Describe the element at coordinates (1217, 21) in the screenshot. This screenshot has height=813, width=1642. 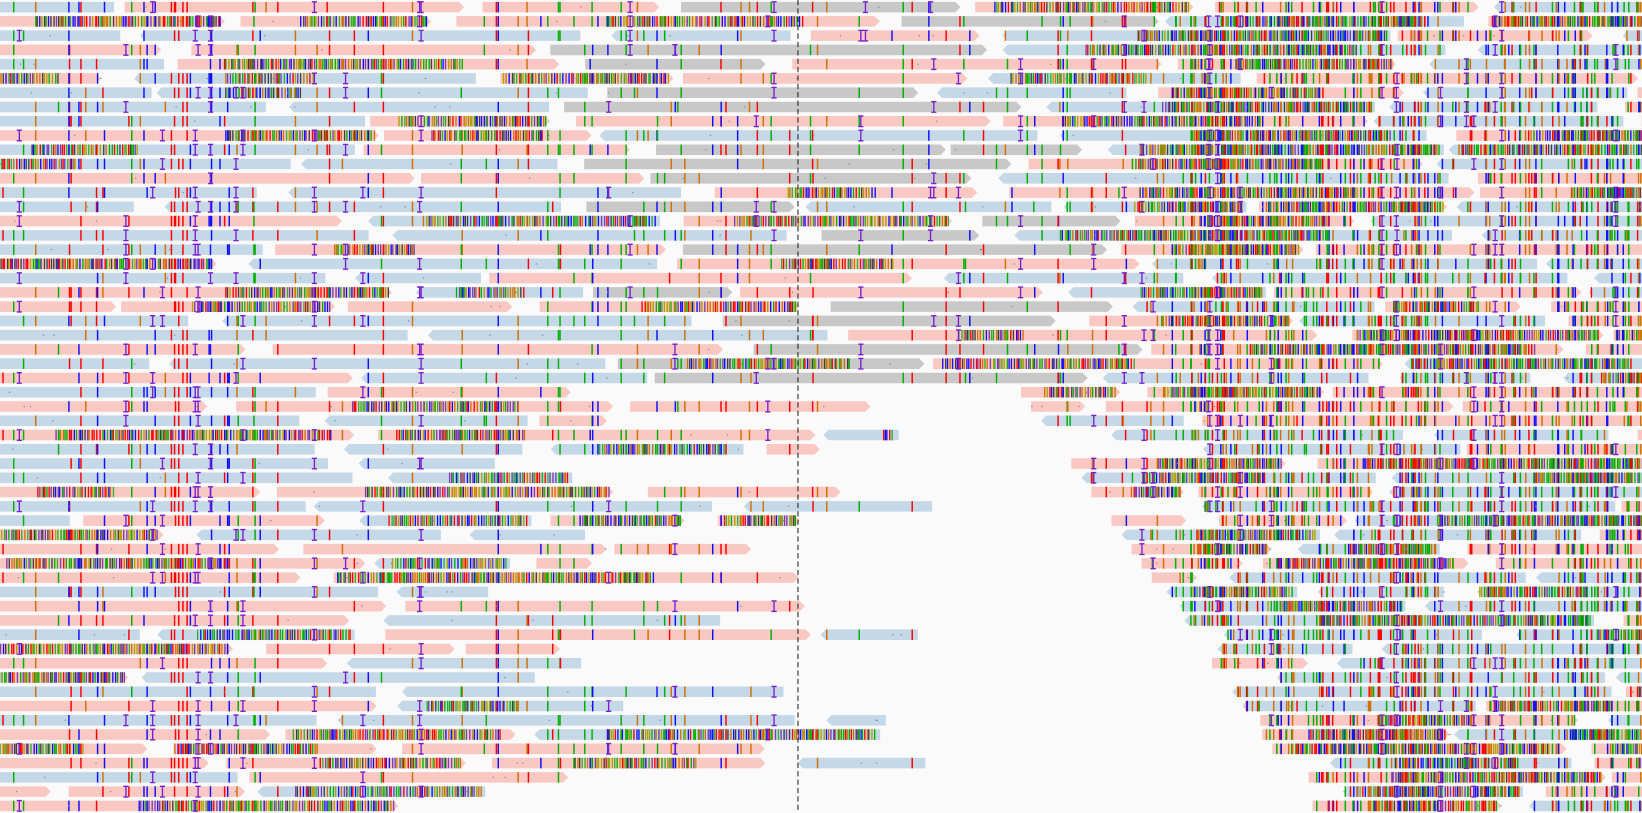
I see `insertion` at that location.